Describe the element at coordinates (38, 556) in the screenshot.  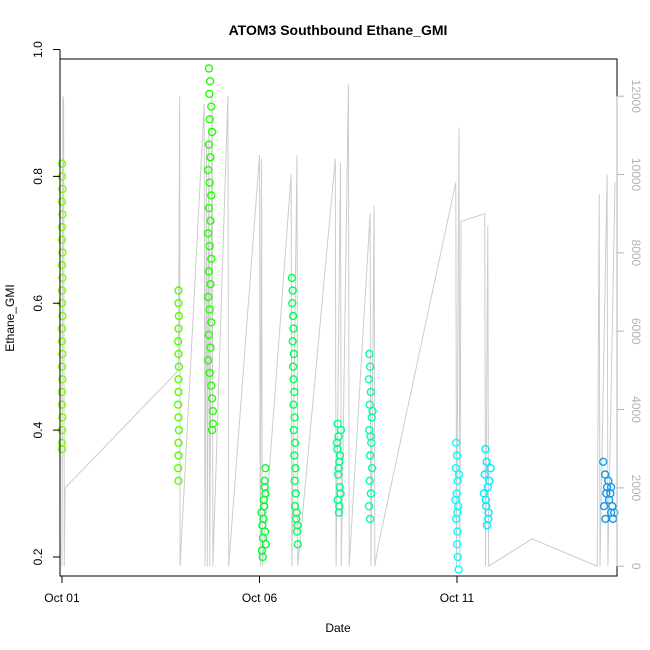
I see `y-tick-label: 0.2` at that location.